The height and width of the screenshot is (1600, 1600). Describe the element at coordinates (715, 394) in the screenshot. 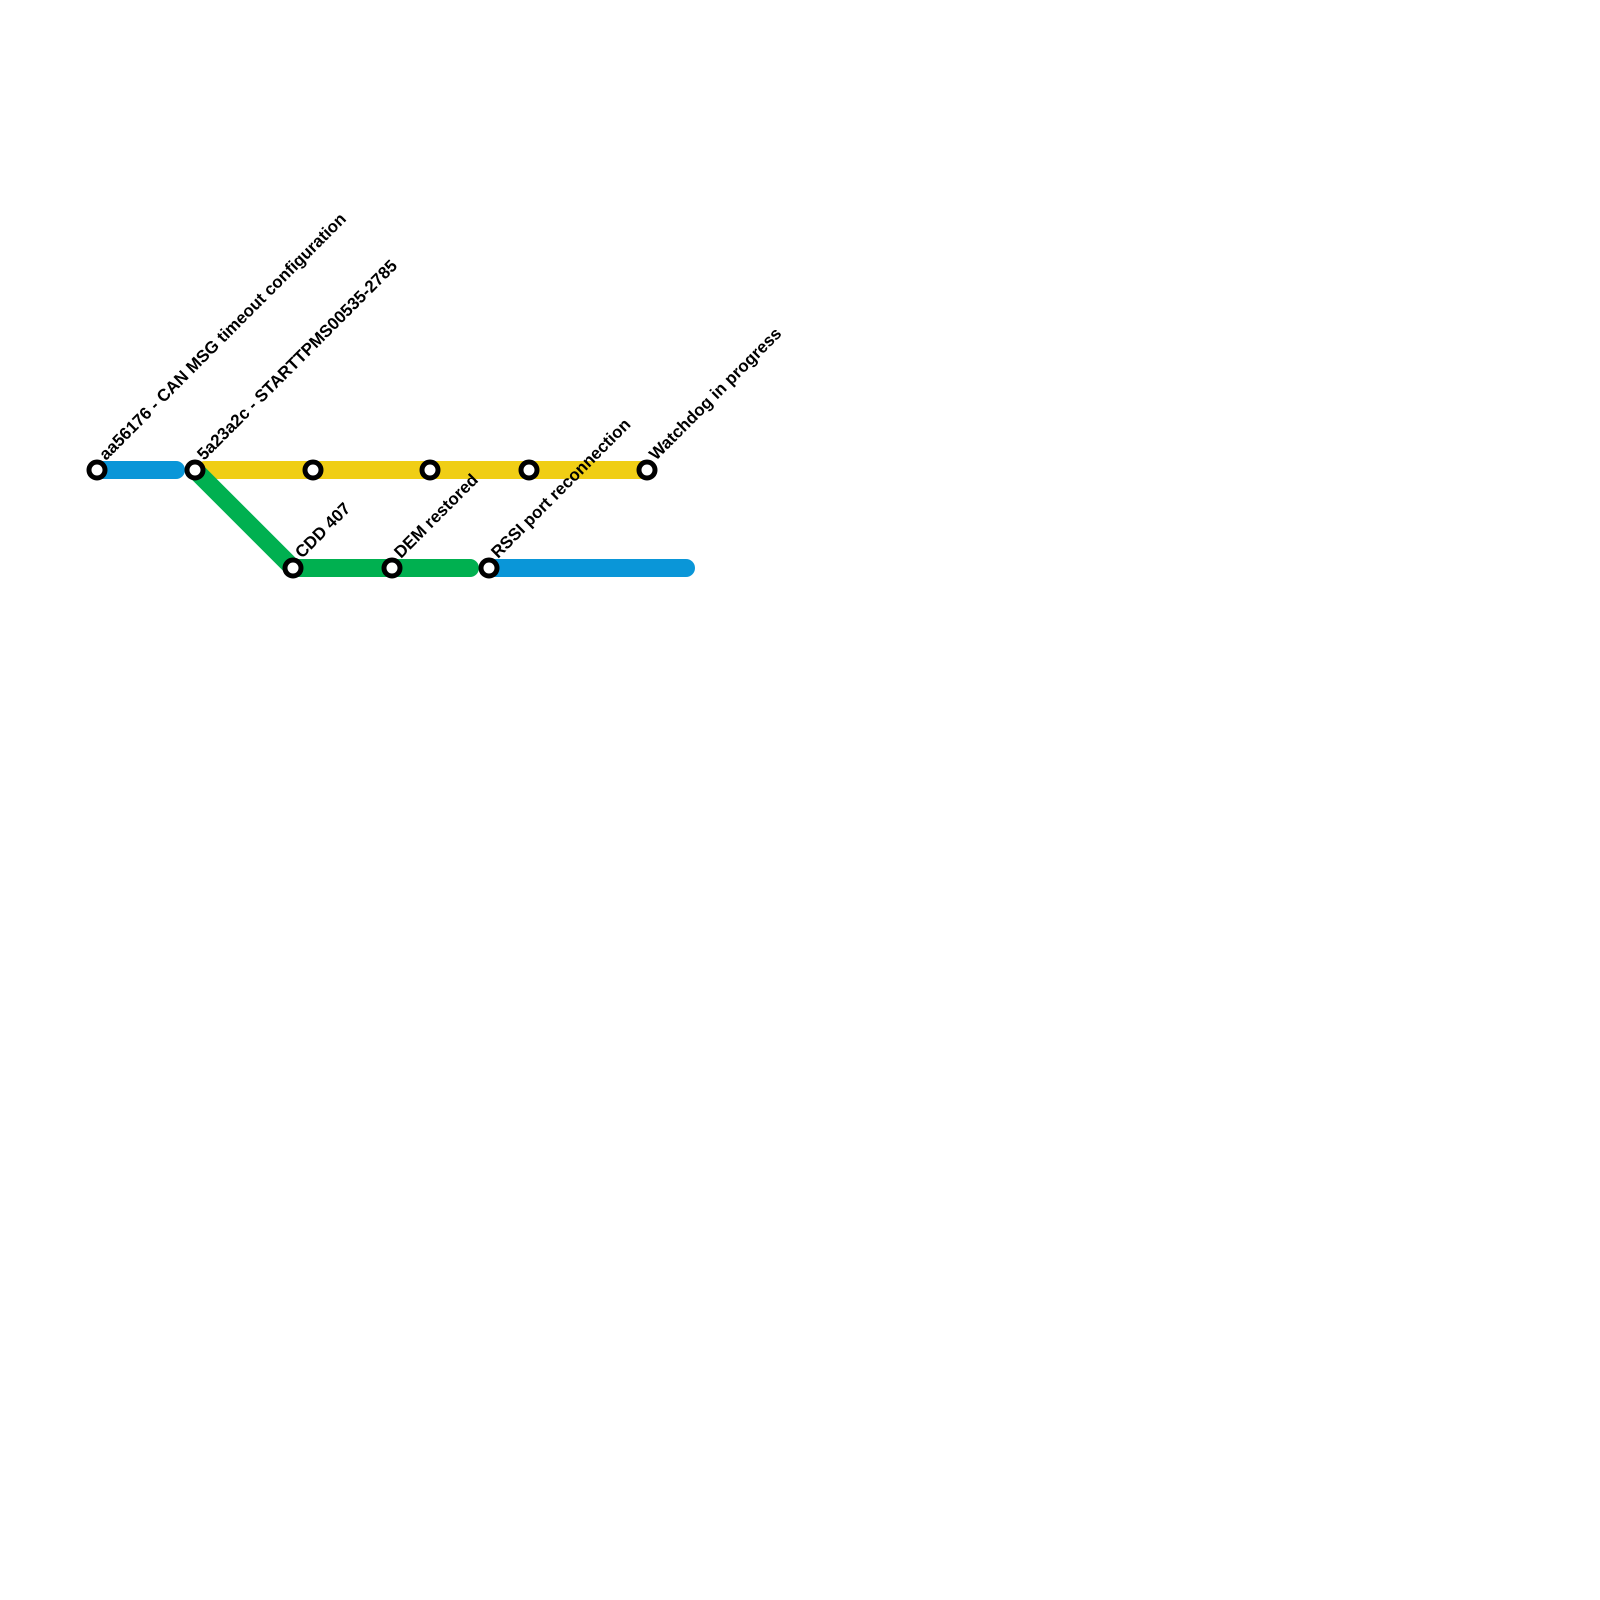

I see `station-label-5: Watchdog in progress` at that location.